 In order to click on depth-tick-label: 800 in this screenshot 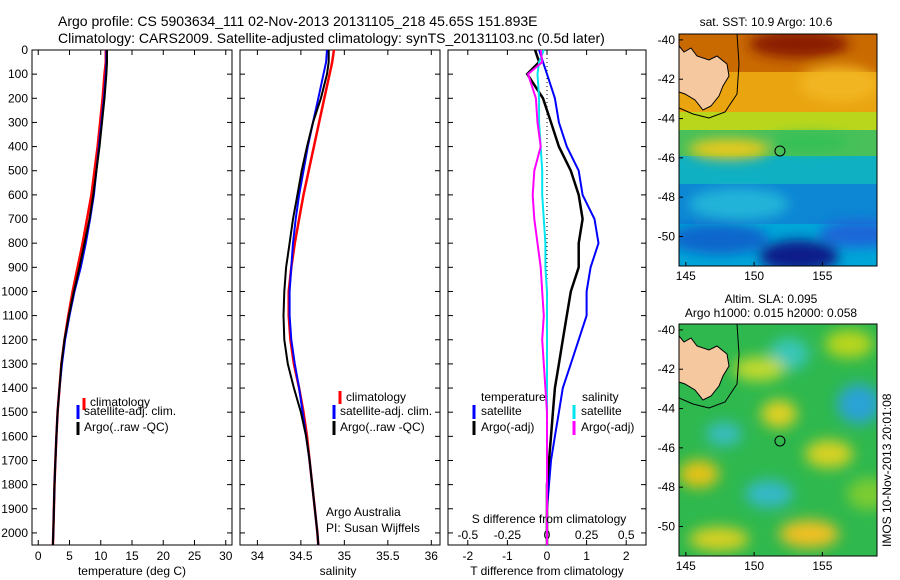, I will do `click(18, 243)`.